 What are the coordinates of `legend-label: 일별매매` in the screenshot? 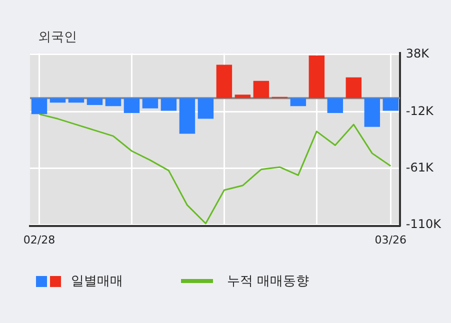 It's located at (97, 281).